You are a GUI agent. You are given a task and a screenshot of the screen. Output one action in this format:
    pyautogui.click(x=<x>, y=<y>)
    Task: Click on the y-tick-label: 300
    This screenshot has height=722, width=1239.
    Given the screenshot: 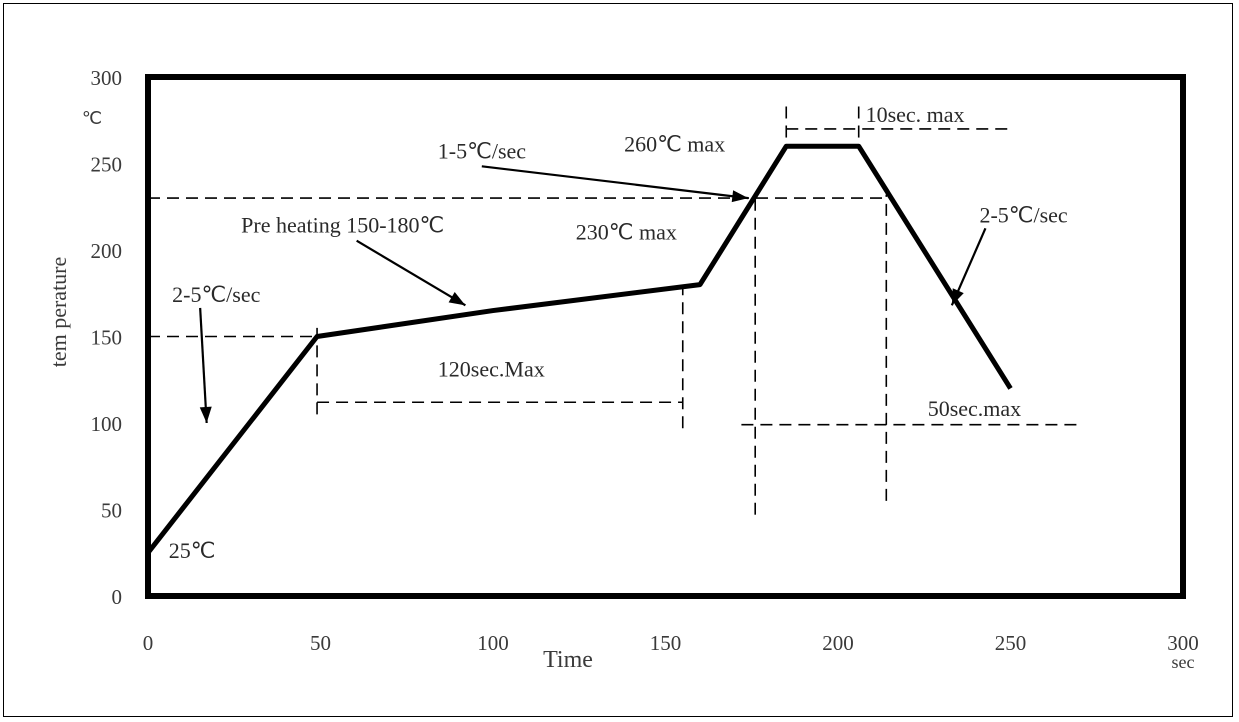 What is the action you would take?
    pyautogui.click(x=107, y=78)
    